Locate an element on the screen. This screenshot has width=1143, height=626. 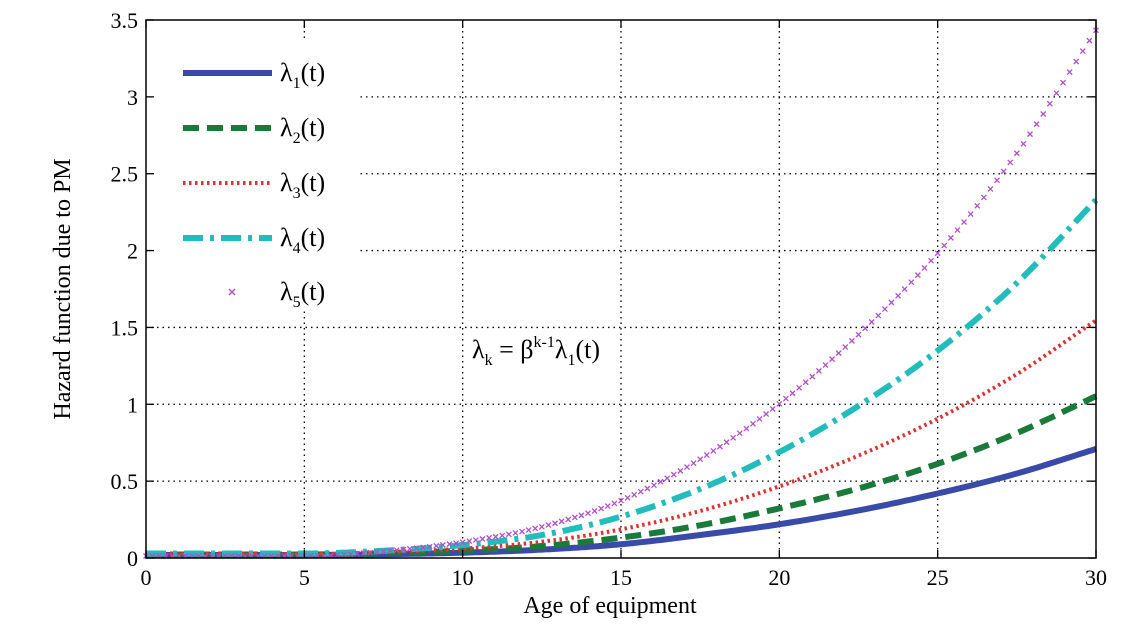
x-tick-label: 0 is located at coordinates (146, 577).